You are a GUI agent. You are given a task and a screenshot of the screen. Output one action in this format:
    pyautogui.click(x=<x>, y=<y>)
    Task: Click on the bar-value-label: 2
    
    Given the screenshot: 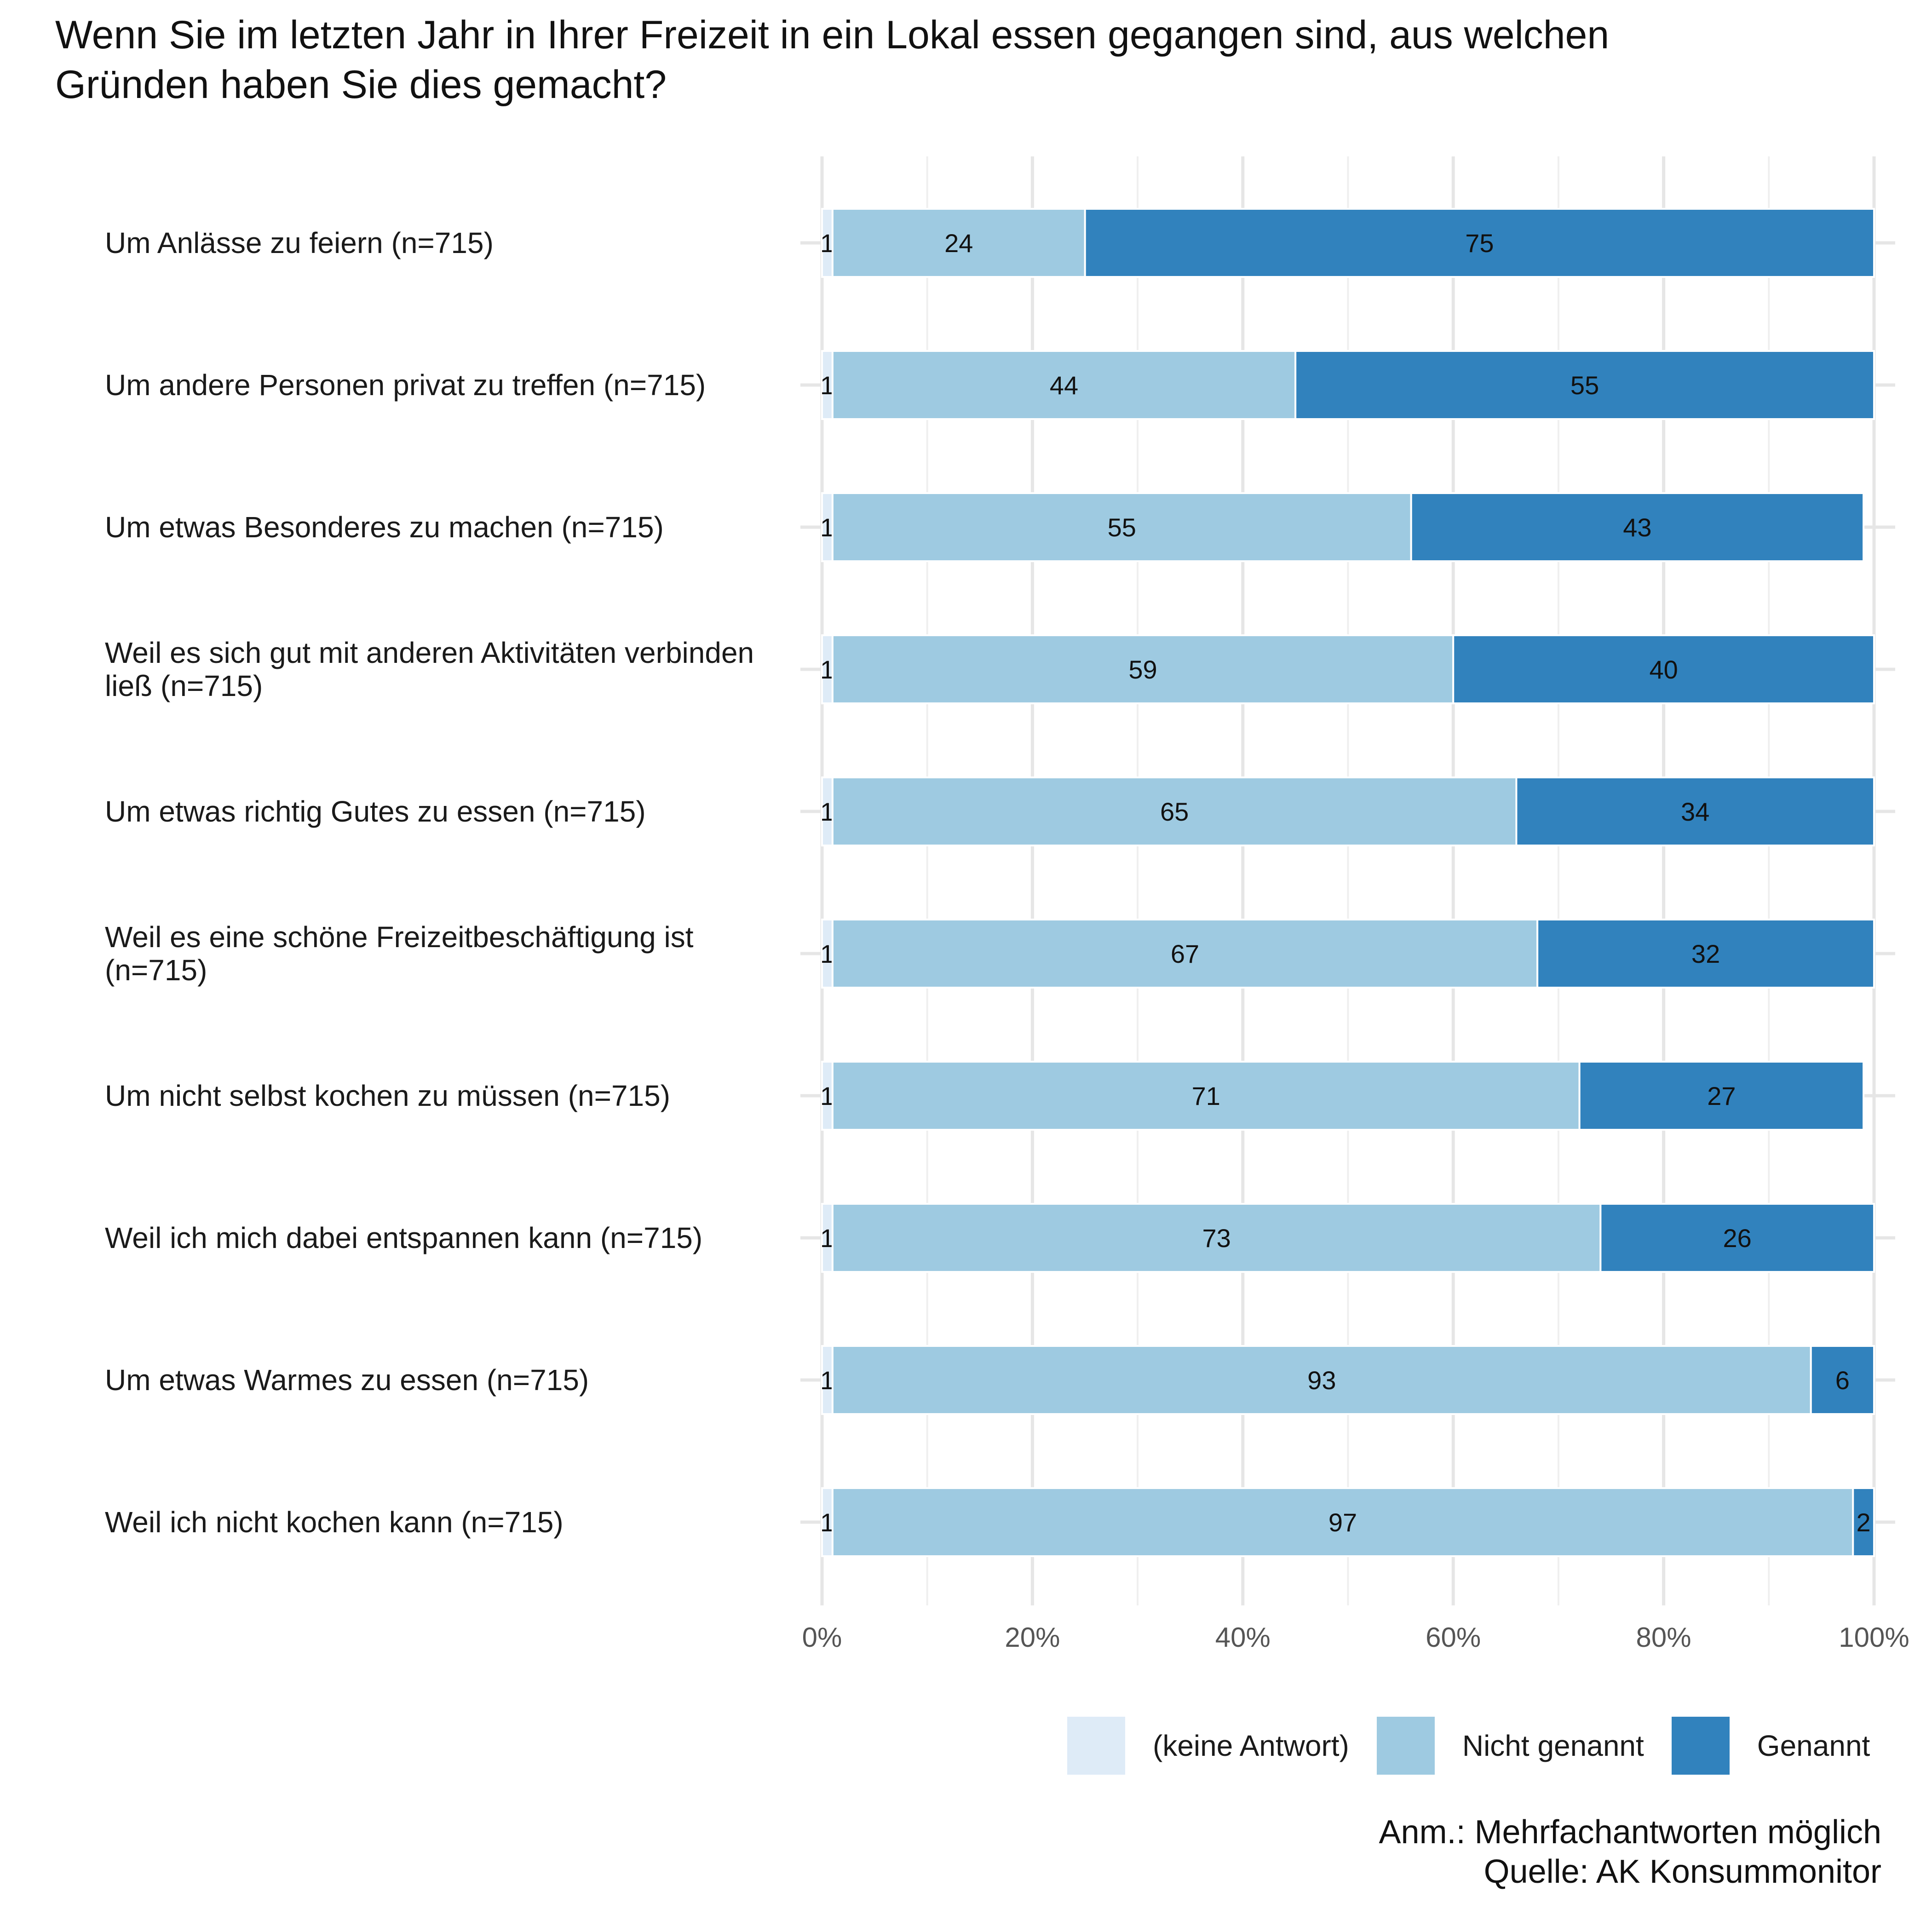 What is the action you would take?
    pyautogui.click(x=1864, y=1522)
    